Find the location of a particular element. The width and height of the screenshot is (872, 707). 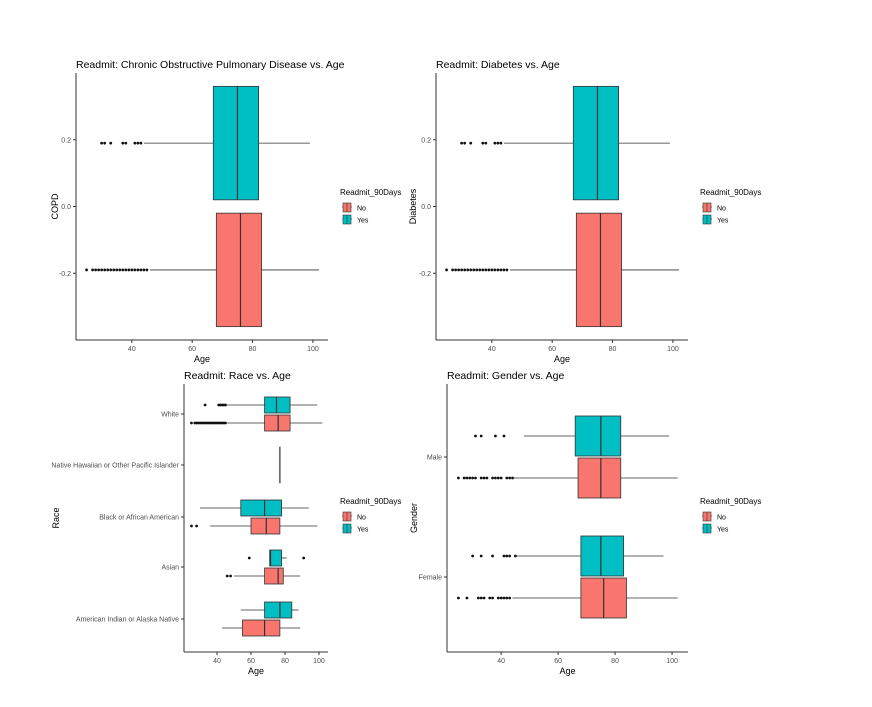

y-tick-label: Male is located at coordinates (434, 458).